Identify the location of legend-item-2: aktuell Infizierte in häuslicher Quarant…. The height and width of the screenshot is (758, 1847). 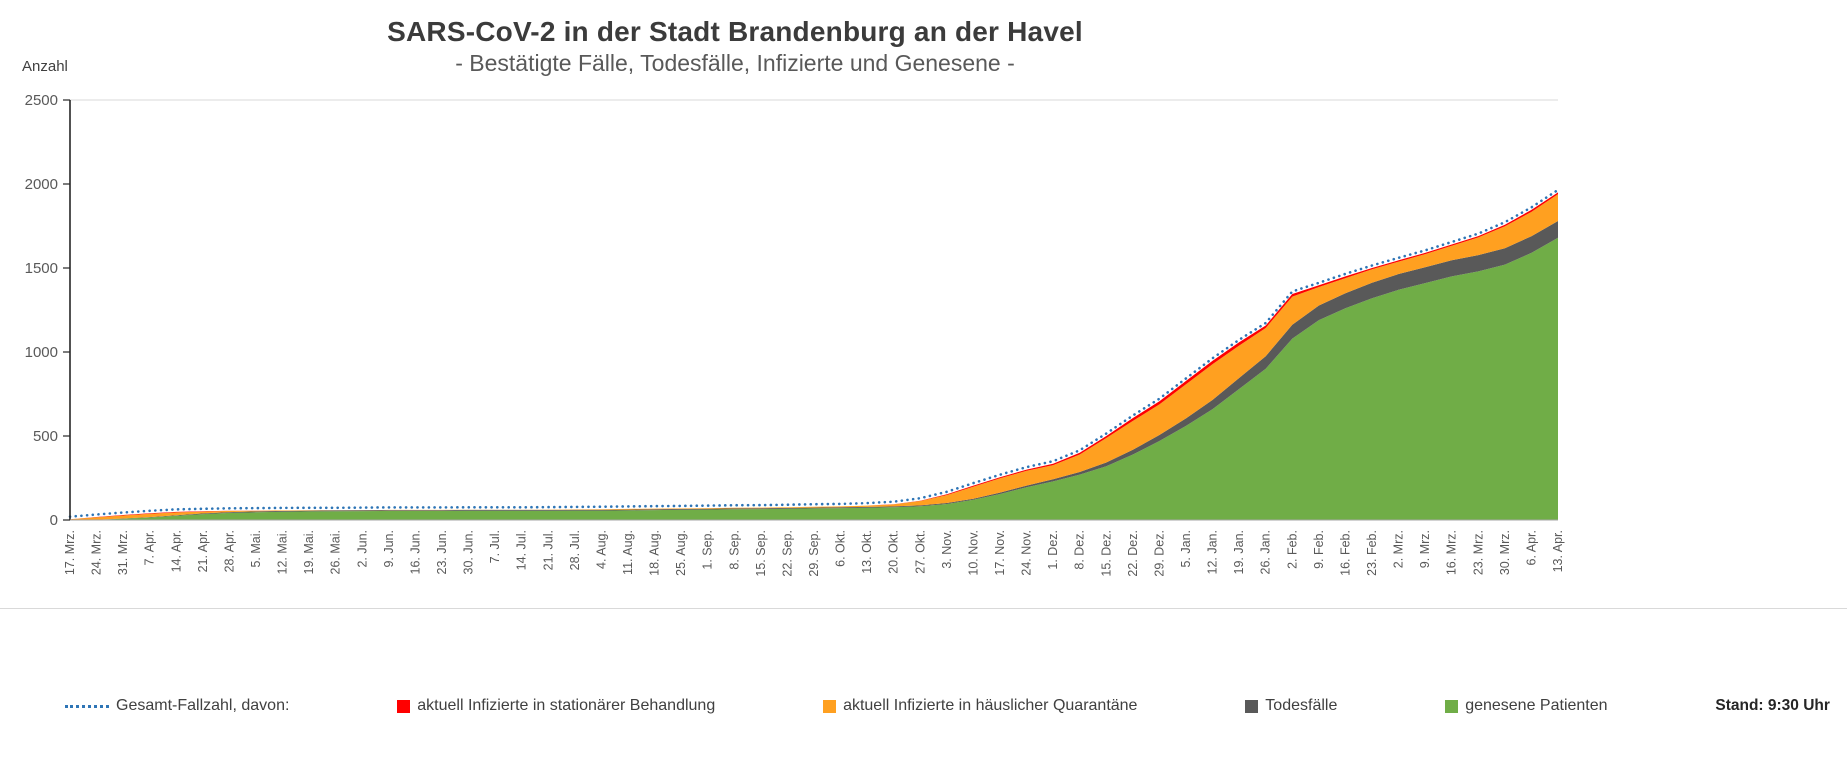
(980, 706).